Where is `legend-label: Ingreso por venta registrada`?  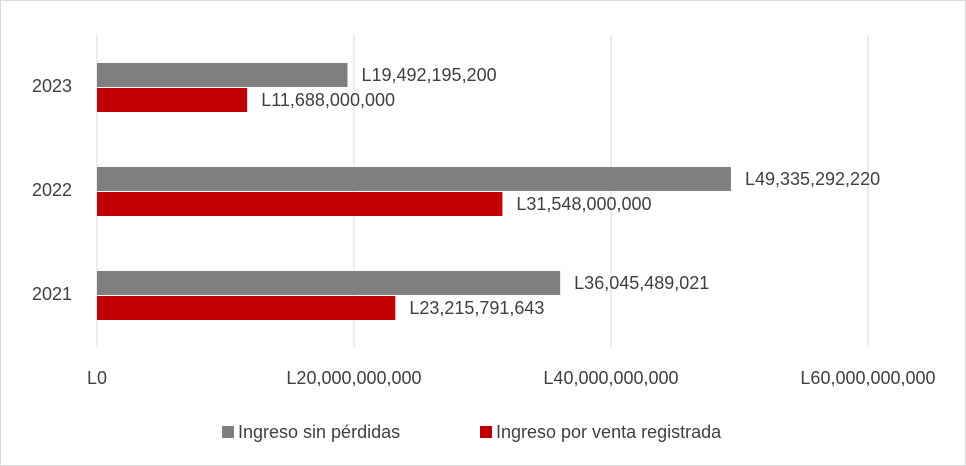
legend-label: Ingreso por venta registrada is located at coordinates (609, 432).